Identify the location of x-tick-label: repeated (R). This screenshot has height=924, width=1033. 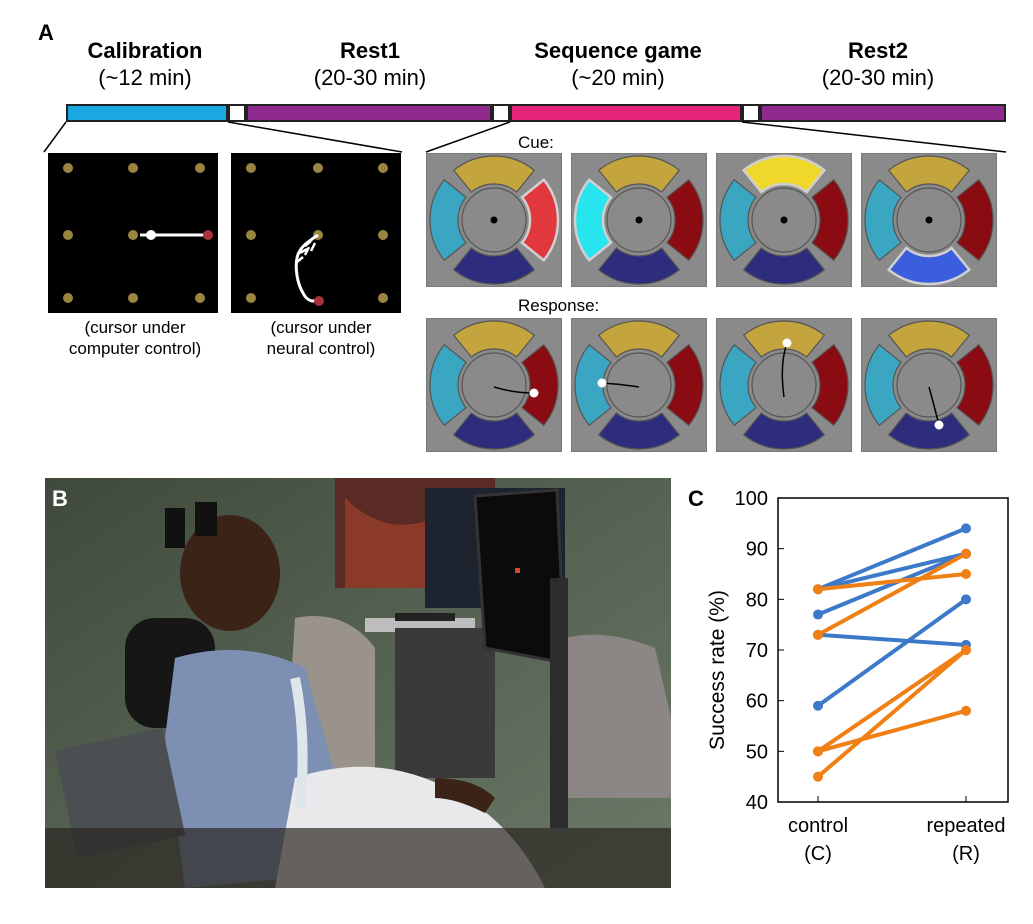
(966, 840).